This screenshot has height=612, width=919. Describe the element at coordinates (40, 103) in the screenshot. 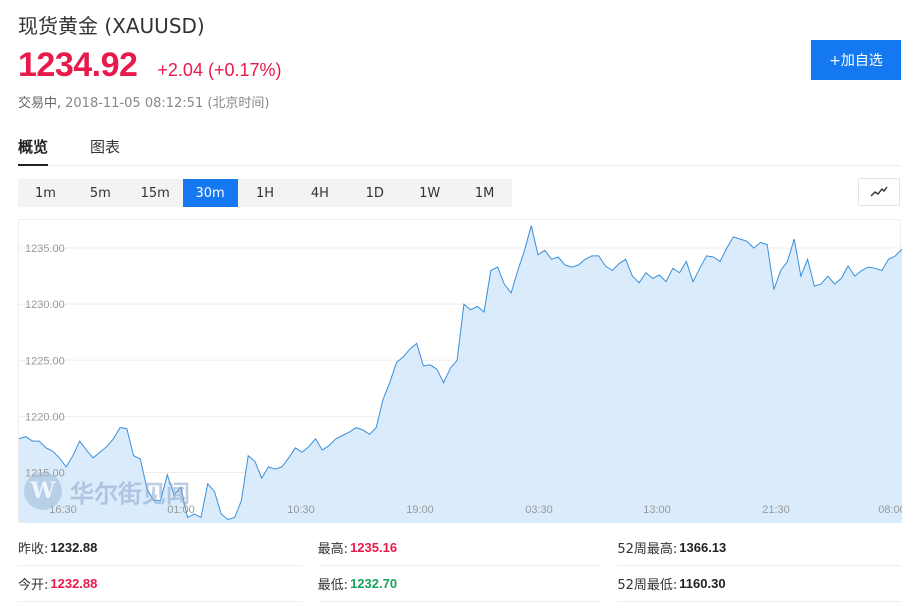

I see `trade-status-label: 交易中,` at that location.